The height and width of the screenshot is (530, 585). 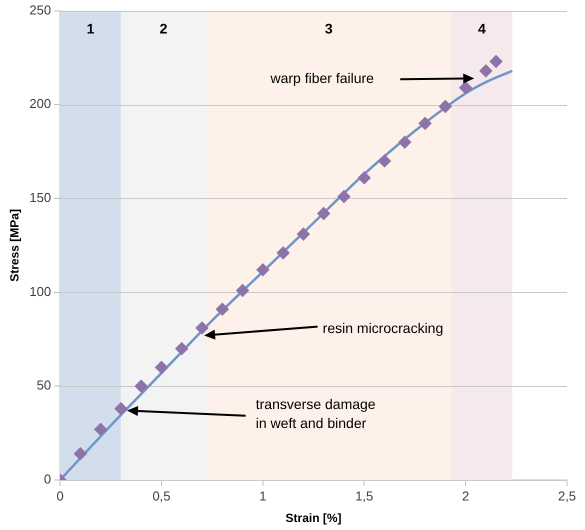 What do you see at coordinates (60, 496) in the screenshot?
I see `x-tick-label: 0` at bounding box center [60, 496].